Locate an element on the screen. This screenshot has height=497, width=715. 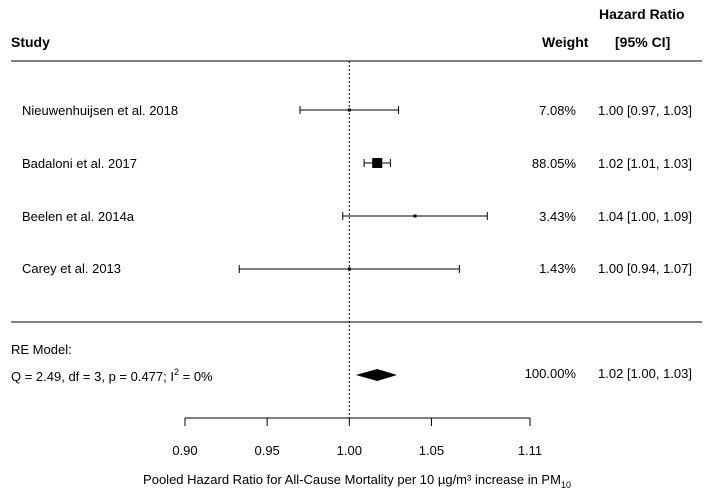
ci-value: 1.00 [0.94, 1.07] is located at coordinates (645, 268).